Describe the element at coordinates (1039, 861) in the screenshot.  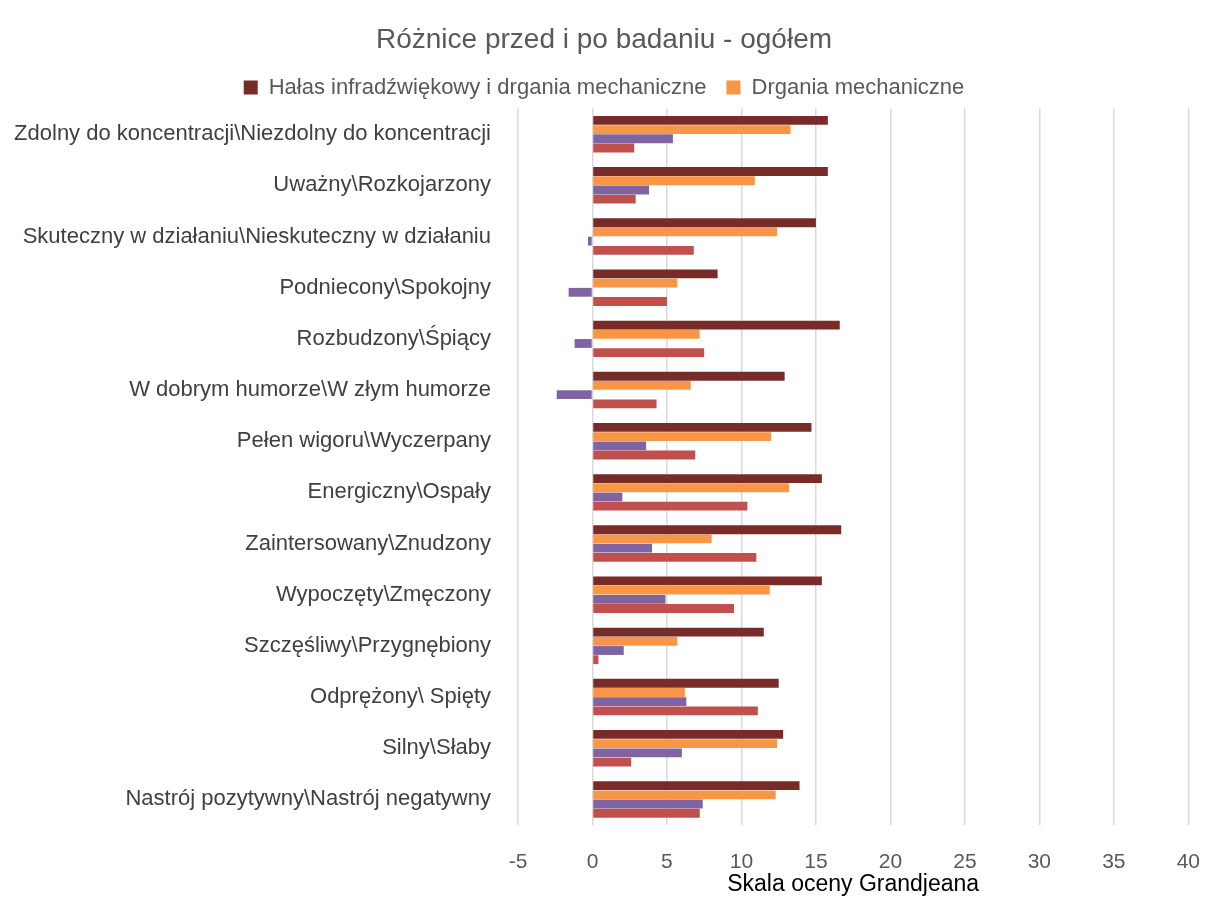
I see `x-tick-label: 30` at that location.